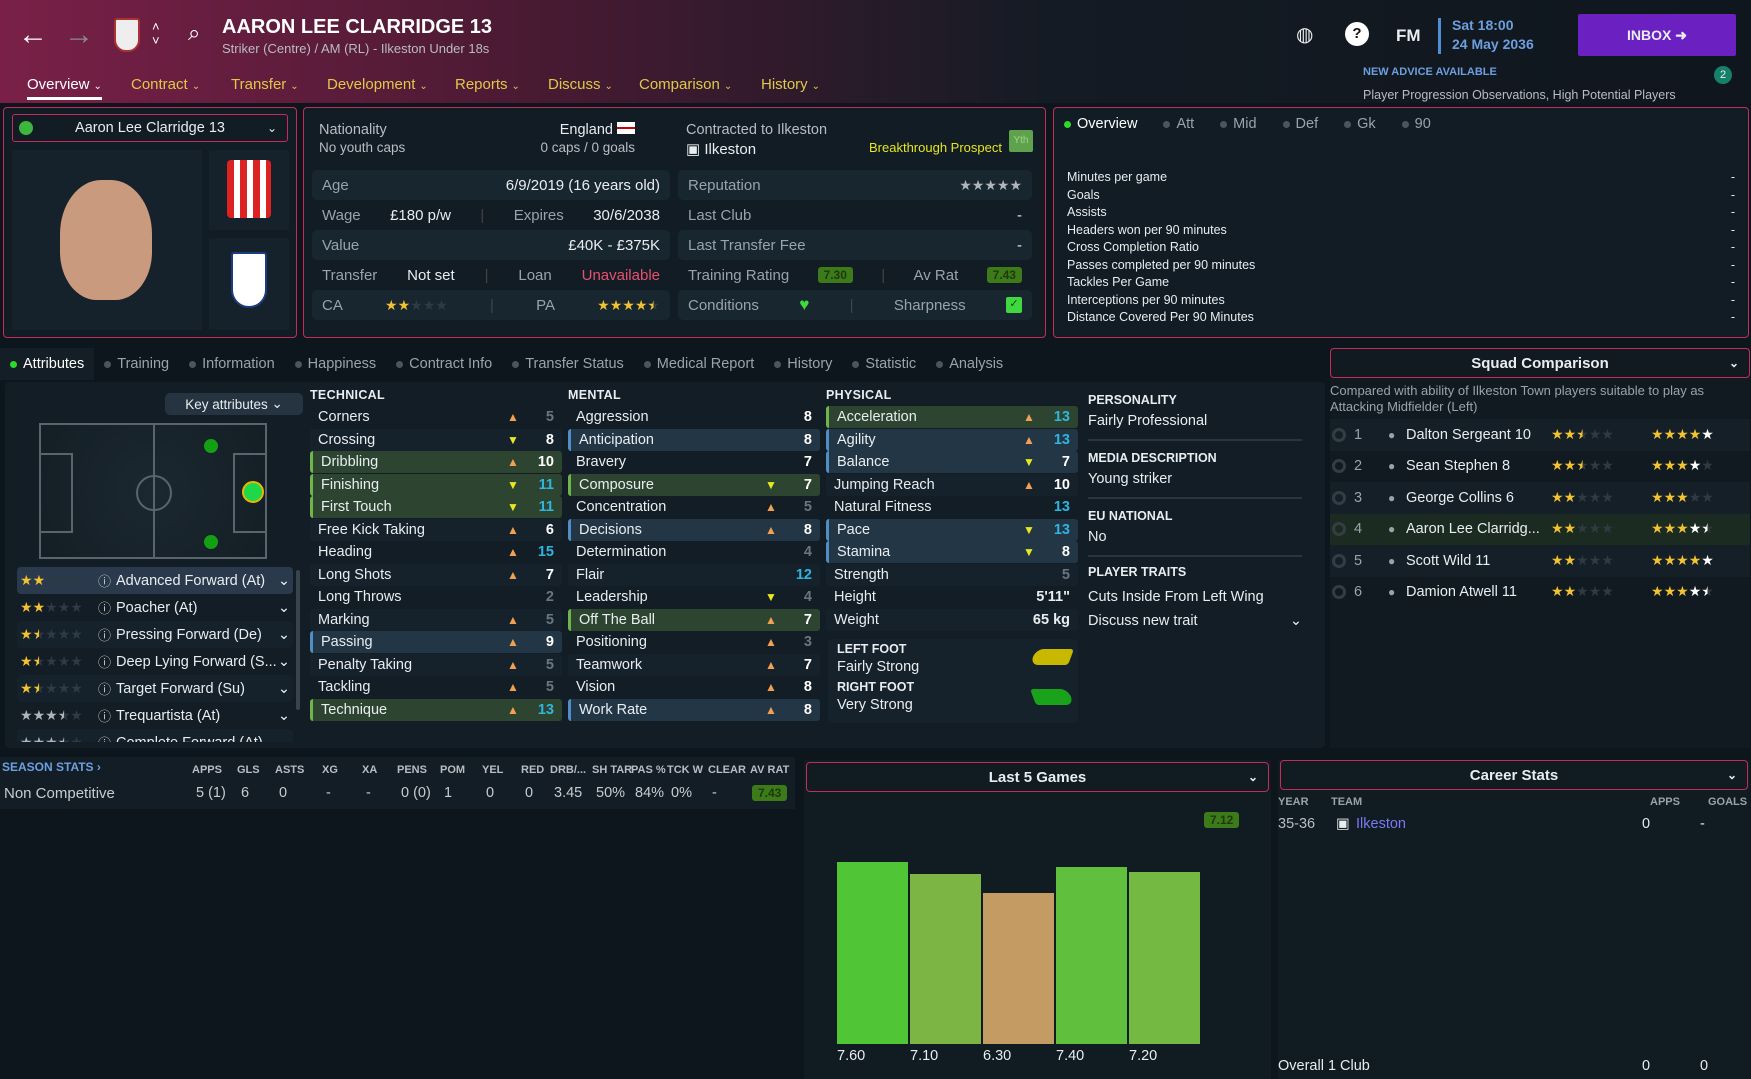 The height and width of the screenshot is (1079, 1751). Describe the element at coordinates (1178, 124) in the screenshot. I see `overview-tab-att: Att` at that location.